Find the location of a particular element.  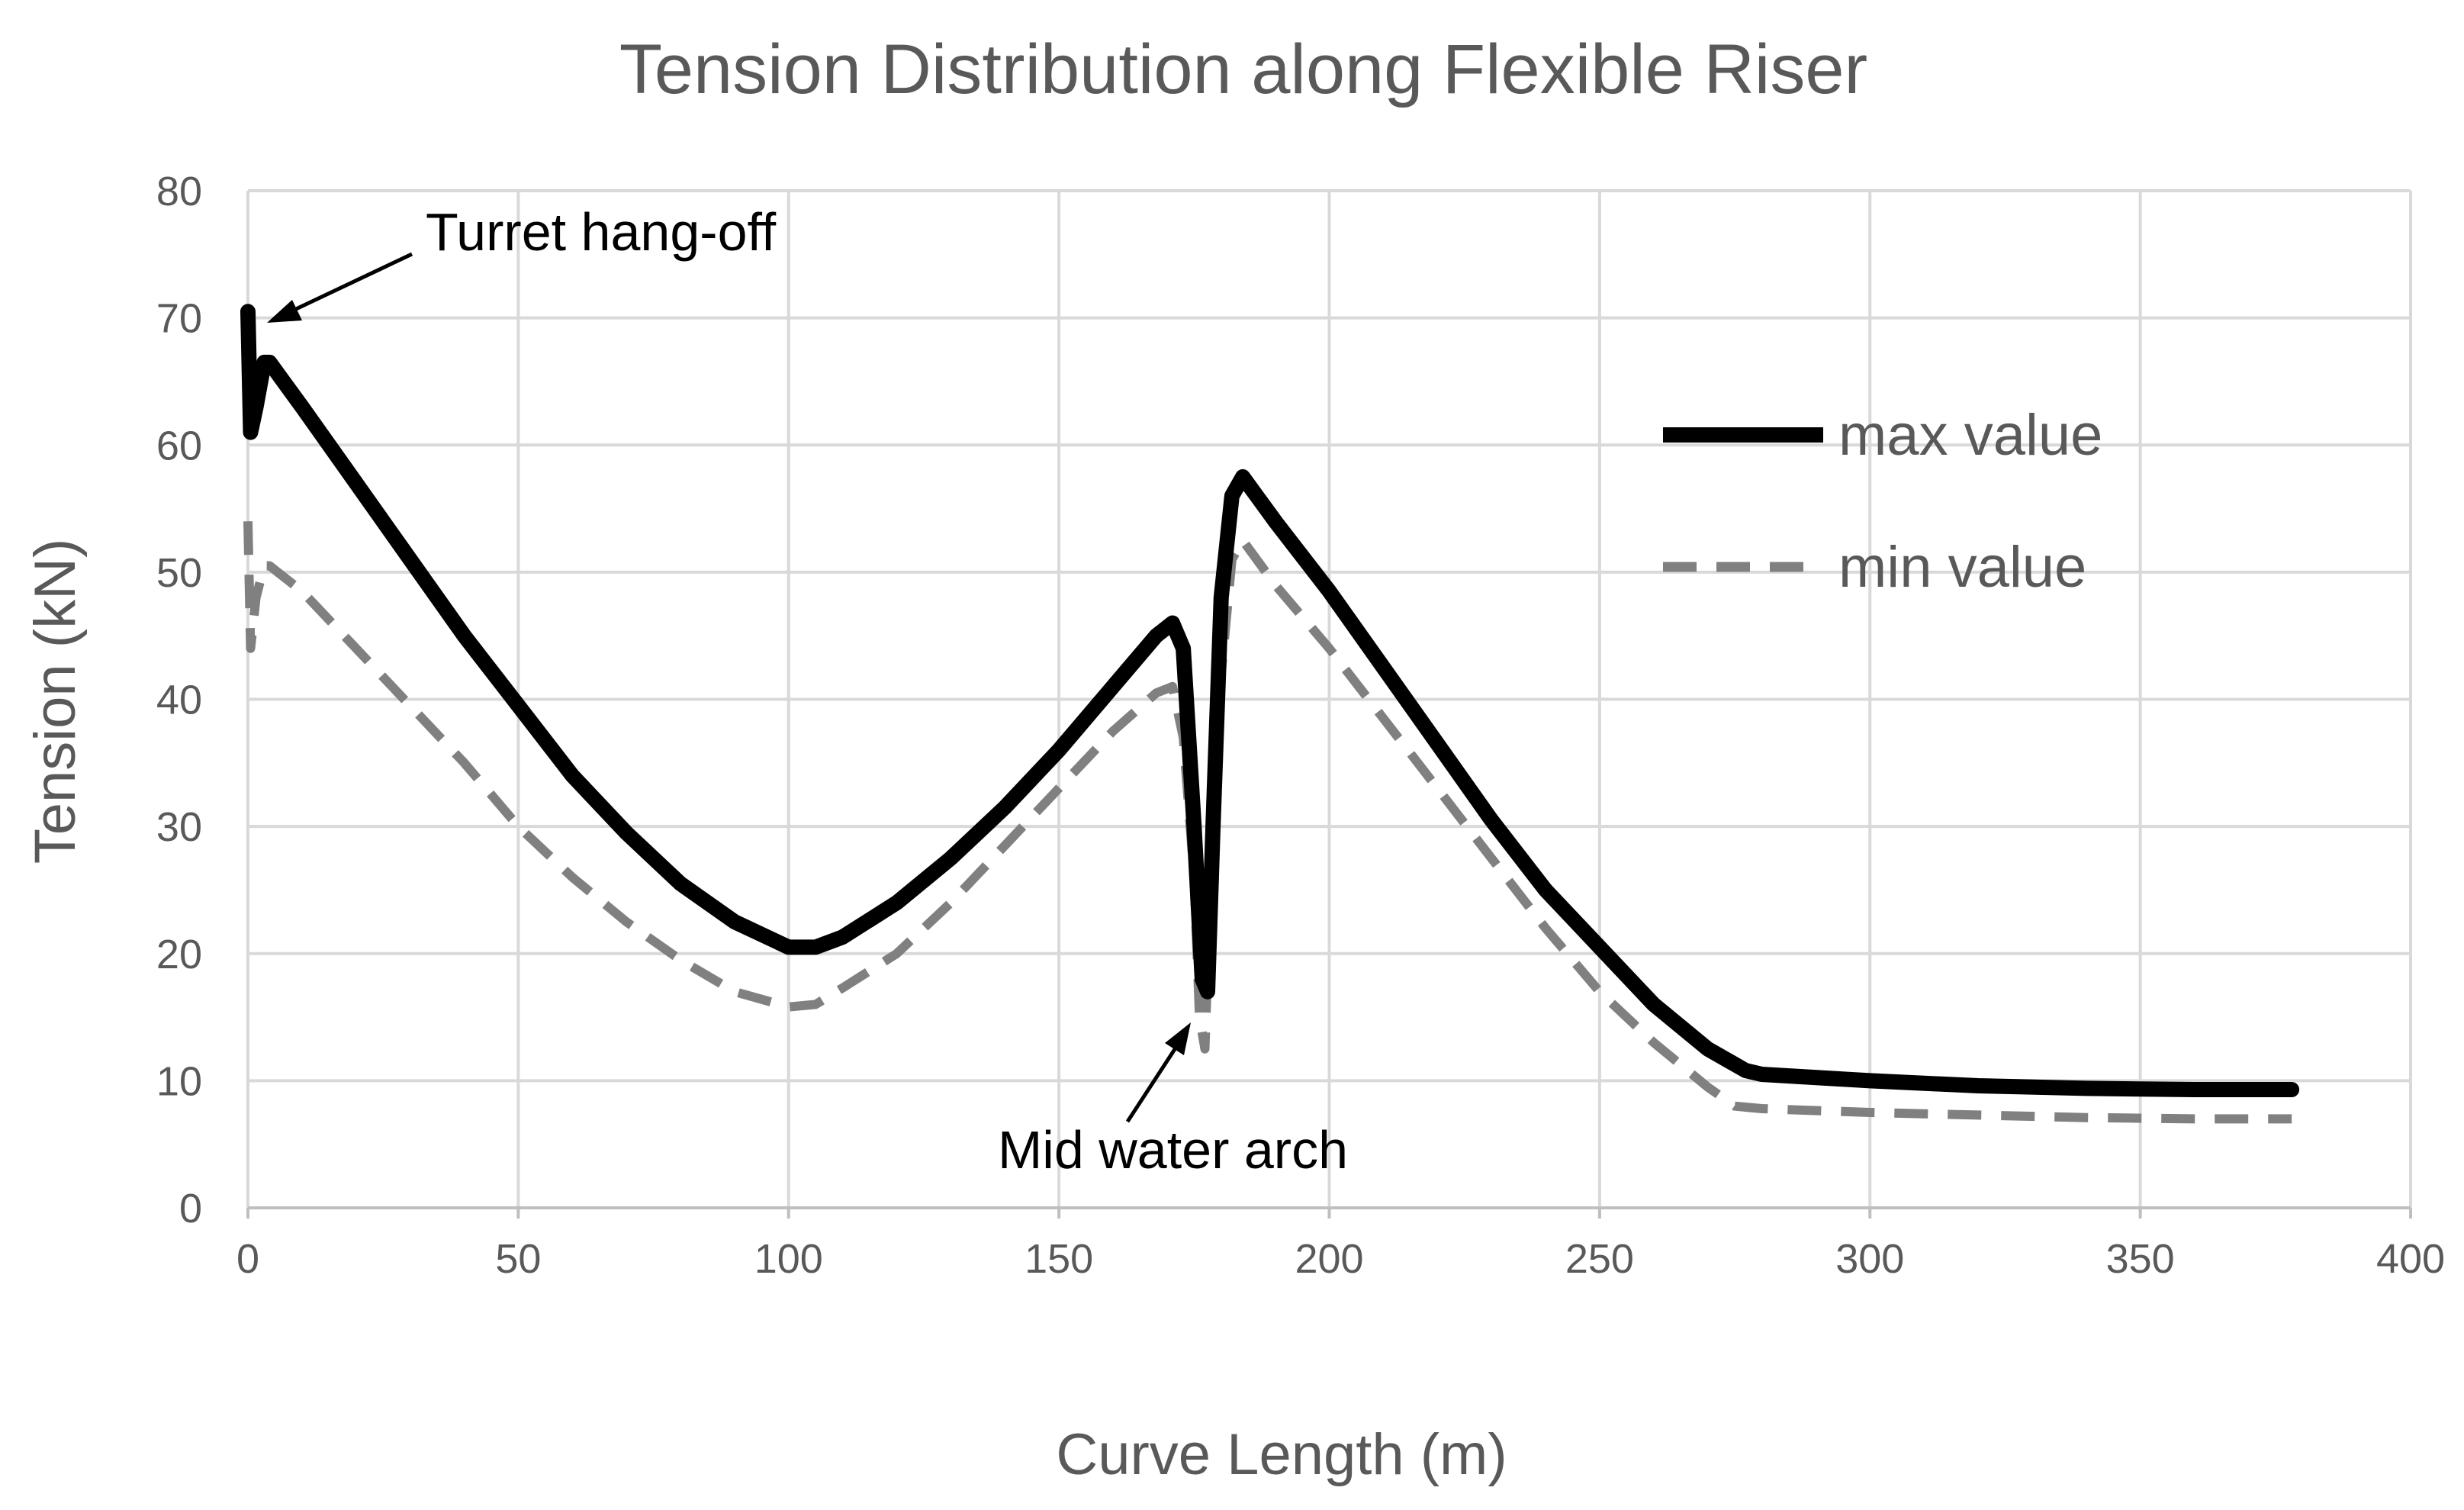

y-tick-label: 10 is located at coordinates (179, 1081).